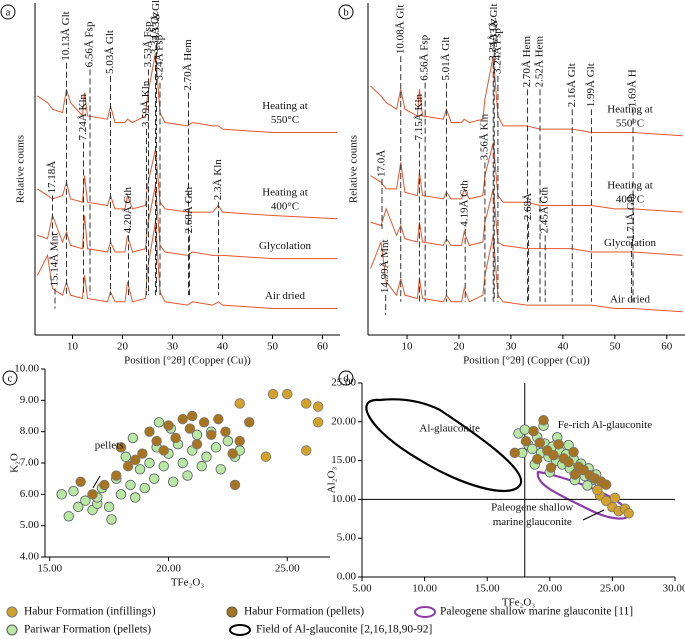 The width and height of the screenshot is (685, 639). What do you see at coordinates (273, 347) in the screenshot?
I see `x-tick-label: 50` at bounding box center [273, 347].